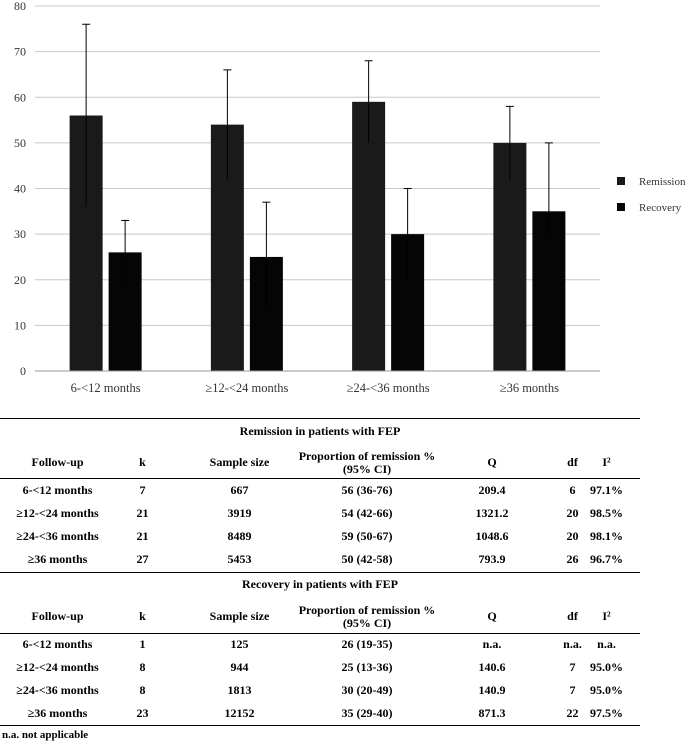  What do you see at coordinates (20, 6) in the screenshot?
I see `y-tick-label: 80` at bounding box center [20, 6].